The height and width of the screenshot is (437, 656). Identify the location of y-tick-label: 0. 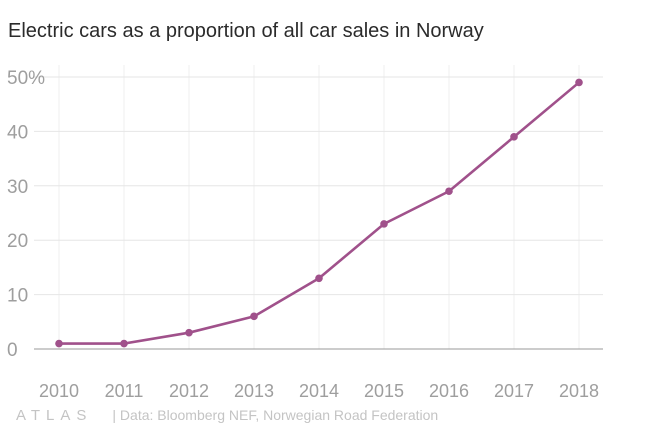
(12, 350).